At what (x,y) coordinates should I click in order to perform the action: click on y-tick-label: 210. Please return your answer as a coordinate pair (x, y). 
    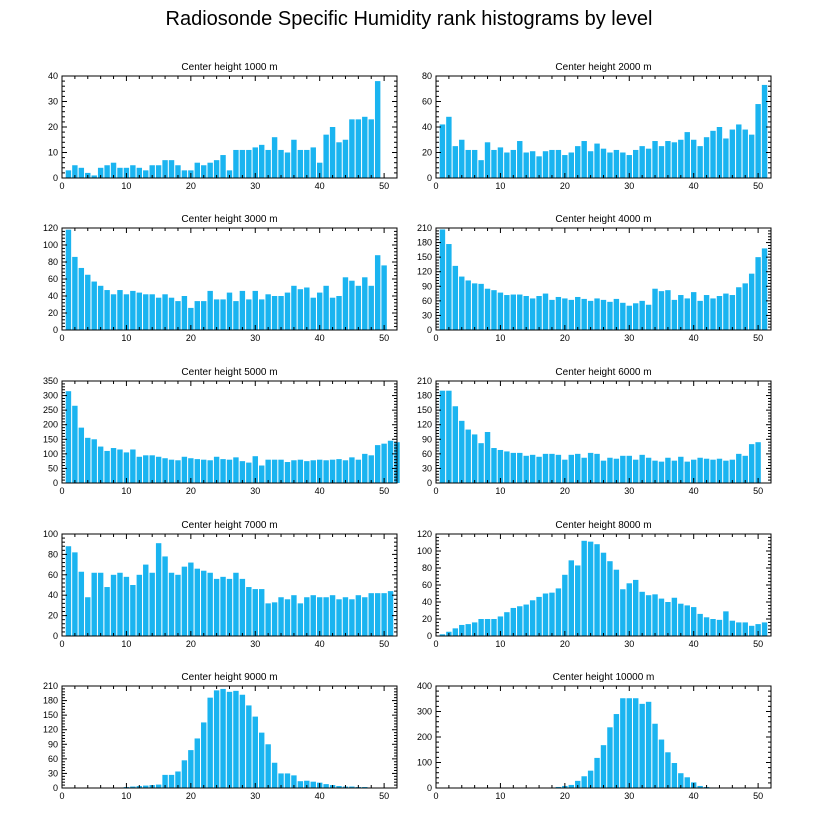
    Looking at the image, I should click on (50, 686).